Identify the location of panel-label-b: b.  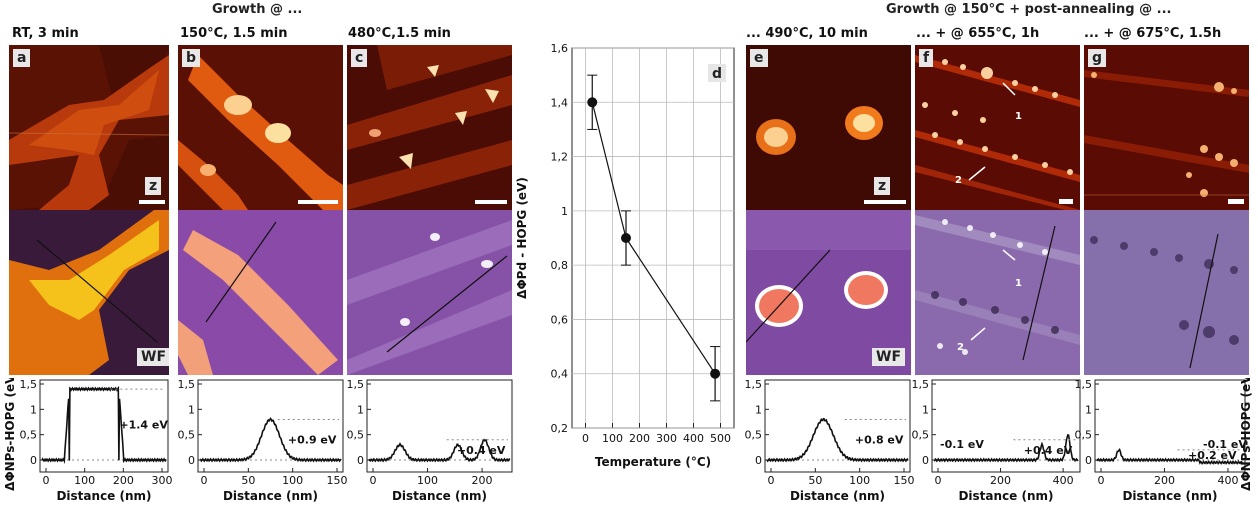
(191, 58).